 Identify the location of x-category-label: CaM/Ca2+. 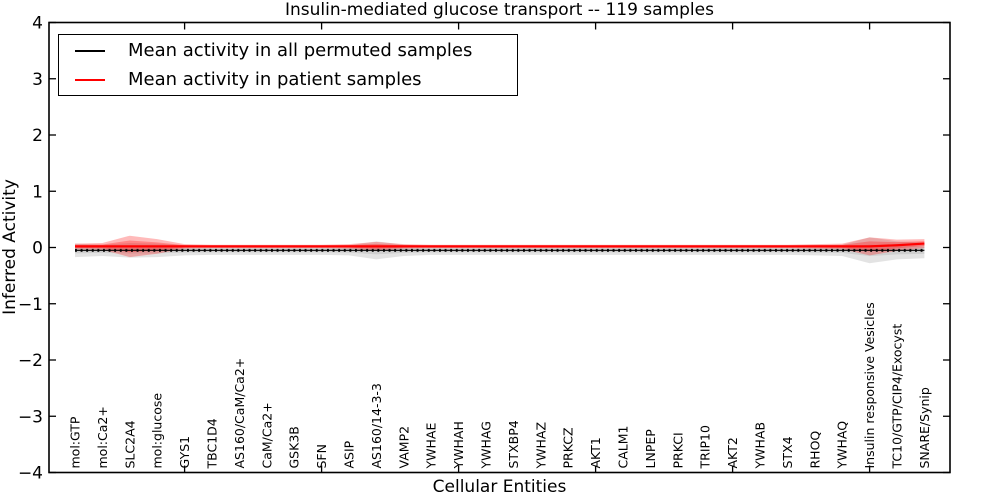
(266, 435).